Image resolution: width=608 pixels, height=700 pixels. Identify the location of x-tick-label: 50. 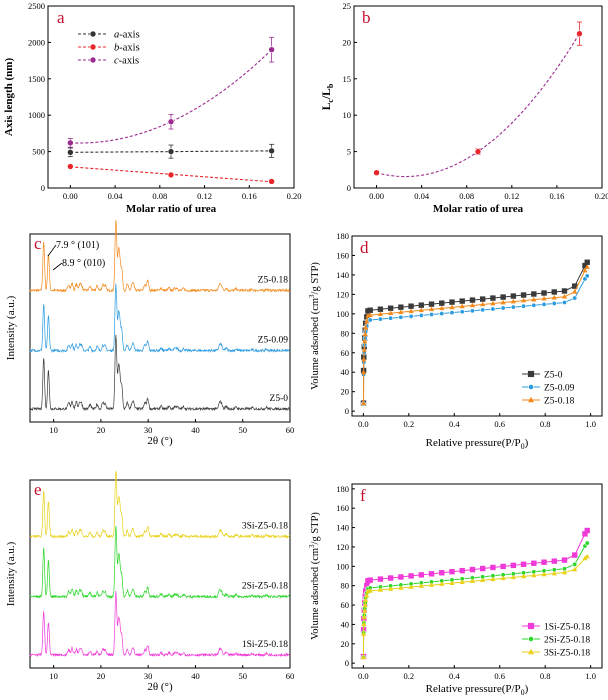
(242, 430).